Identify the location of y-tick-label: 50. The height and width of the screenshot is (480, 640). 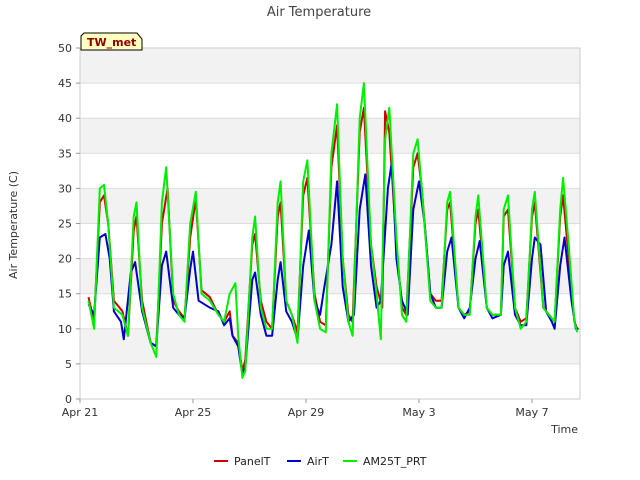
(65, 48).